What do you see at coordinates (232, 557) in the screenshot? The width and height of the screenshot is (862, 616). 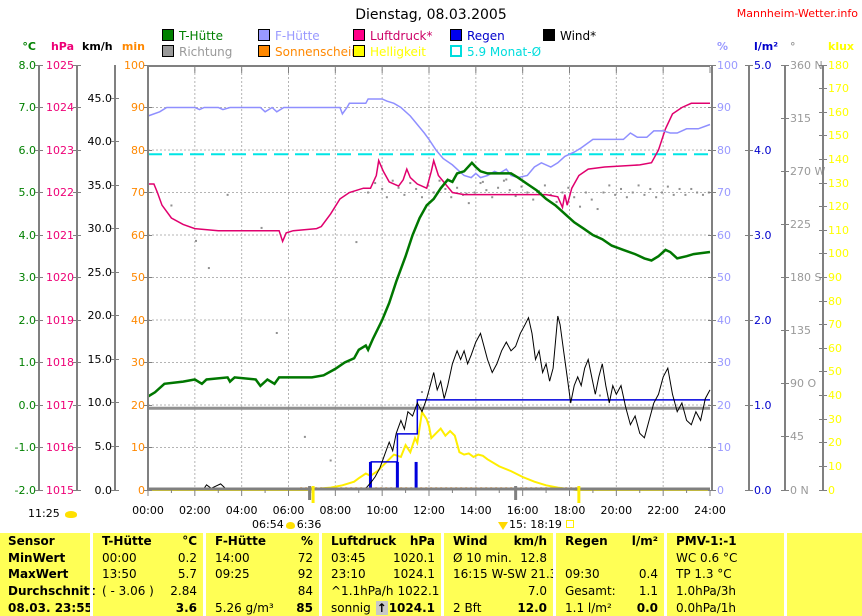 I see `table-cell-label: 14:00` at bounding box center [232, 557].